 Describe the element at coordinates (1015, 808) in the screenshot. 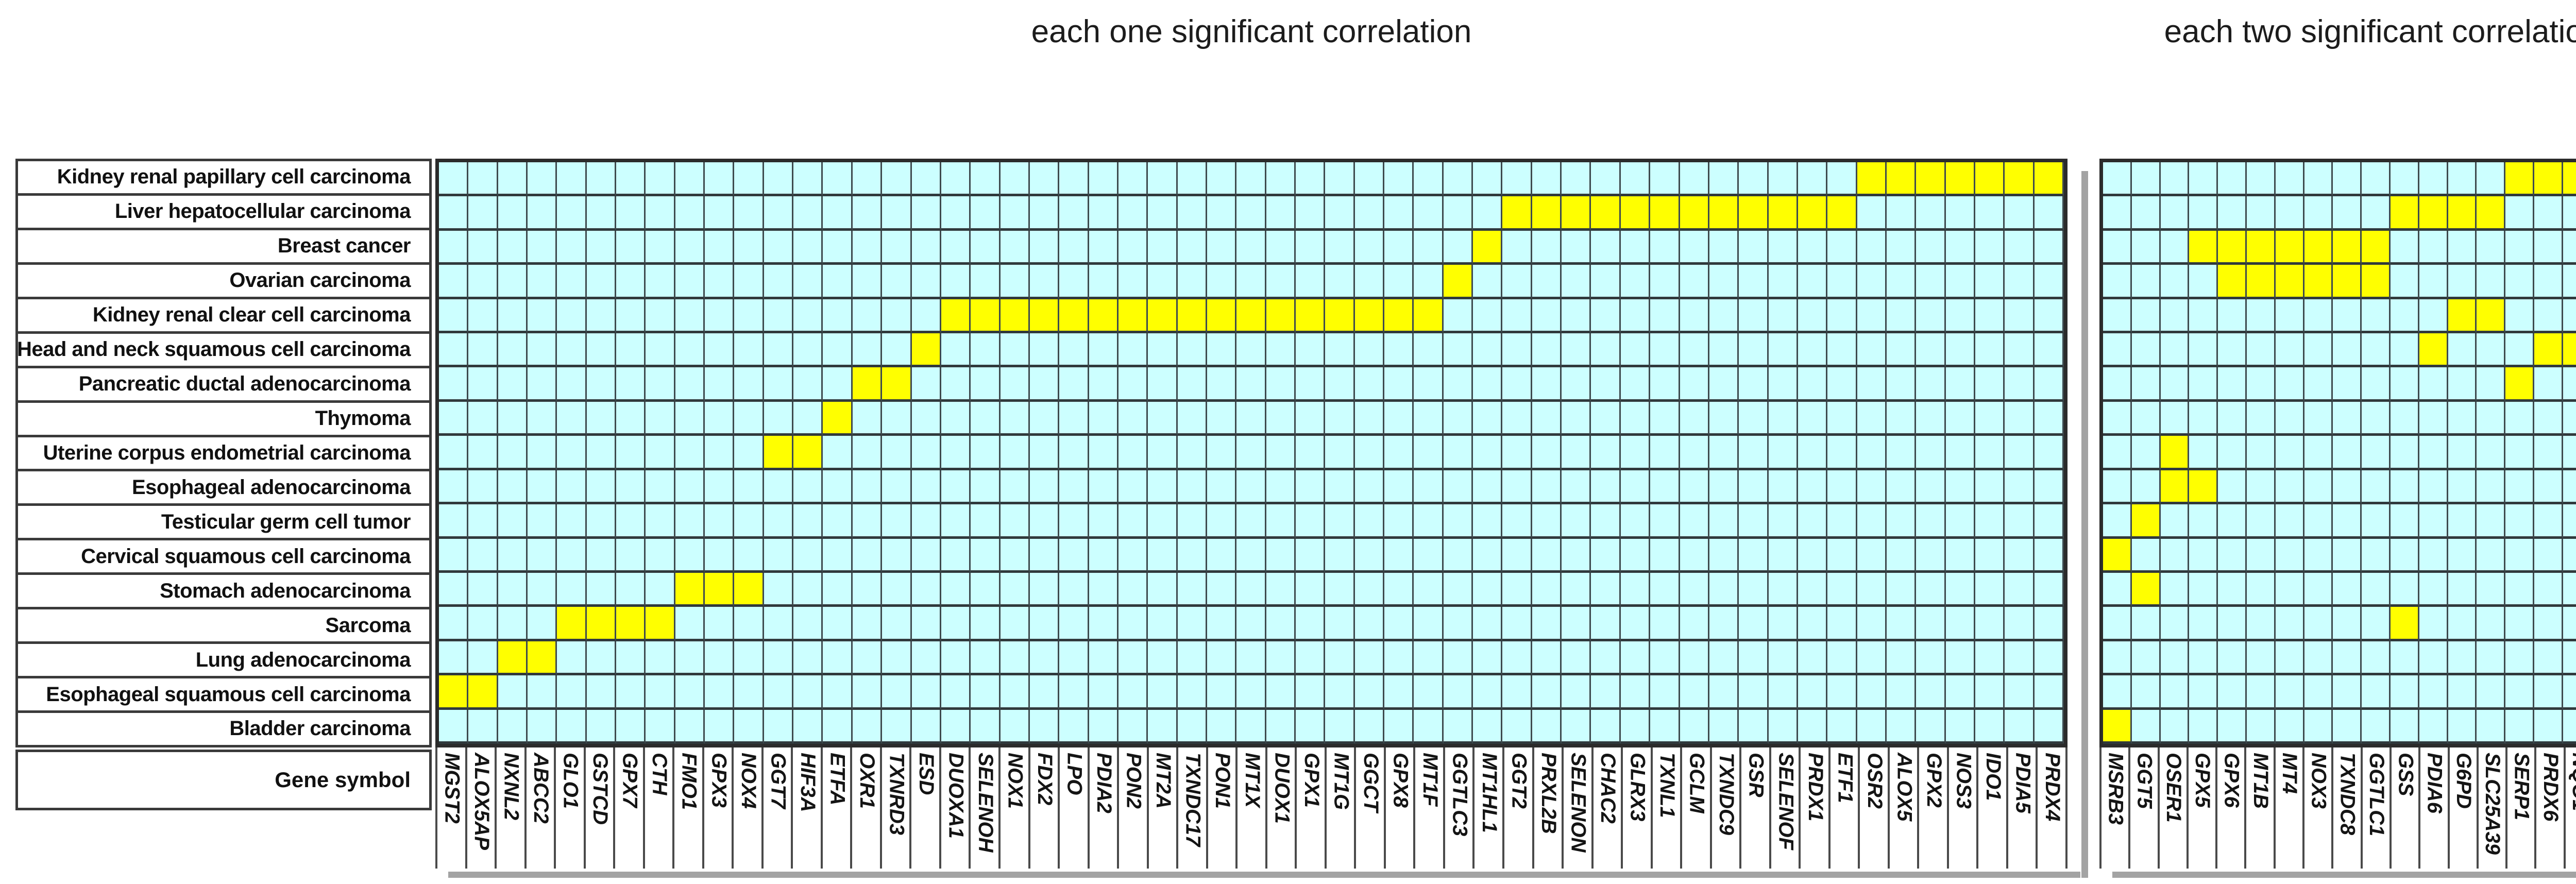

I see `gene-label: NOX1` at that location.